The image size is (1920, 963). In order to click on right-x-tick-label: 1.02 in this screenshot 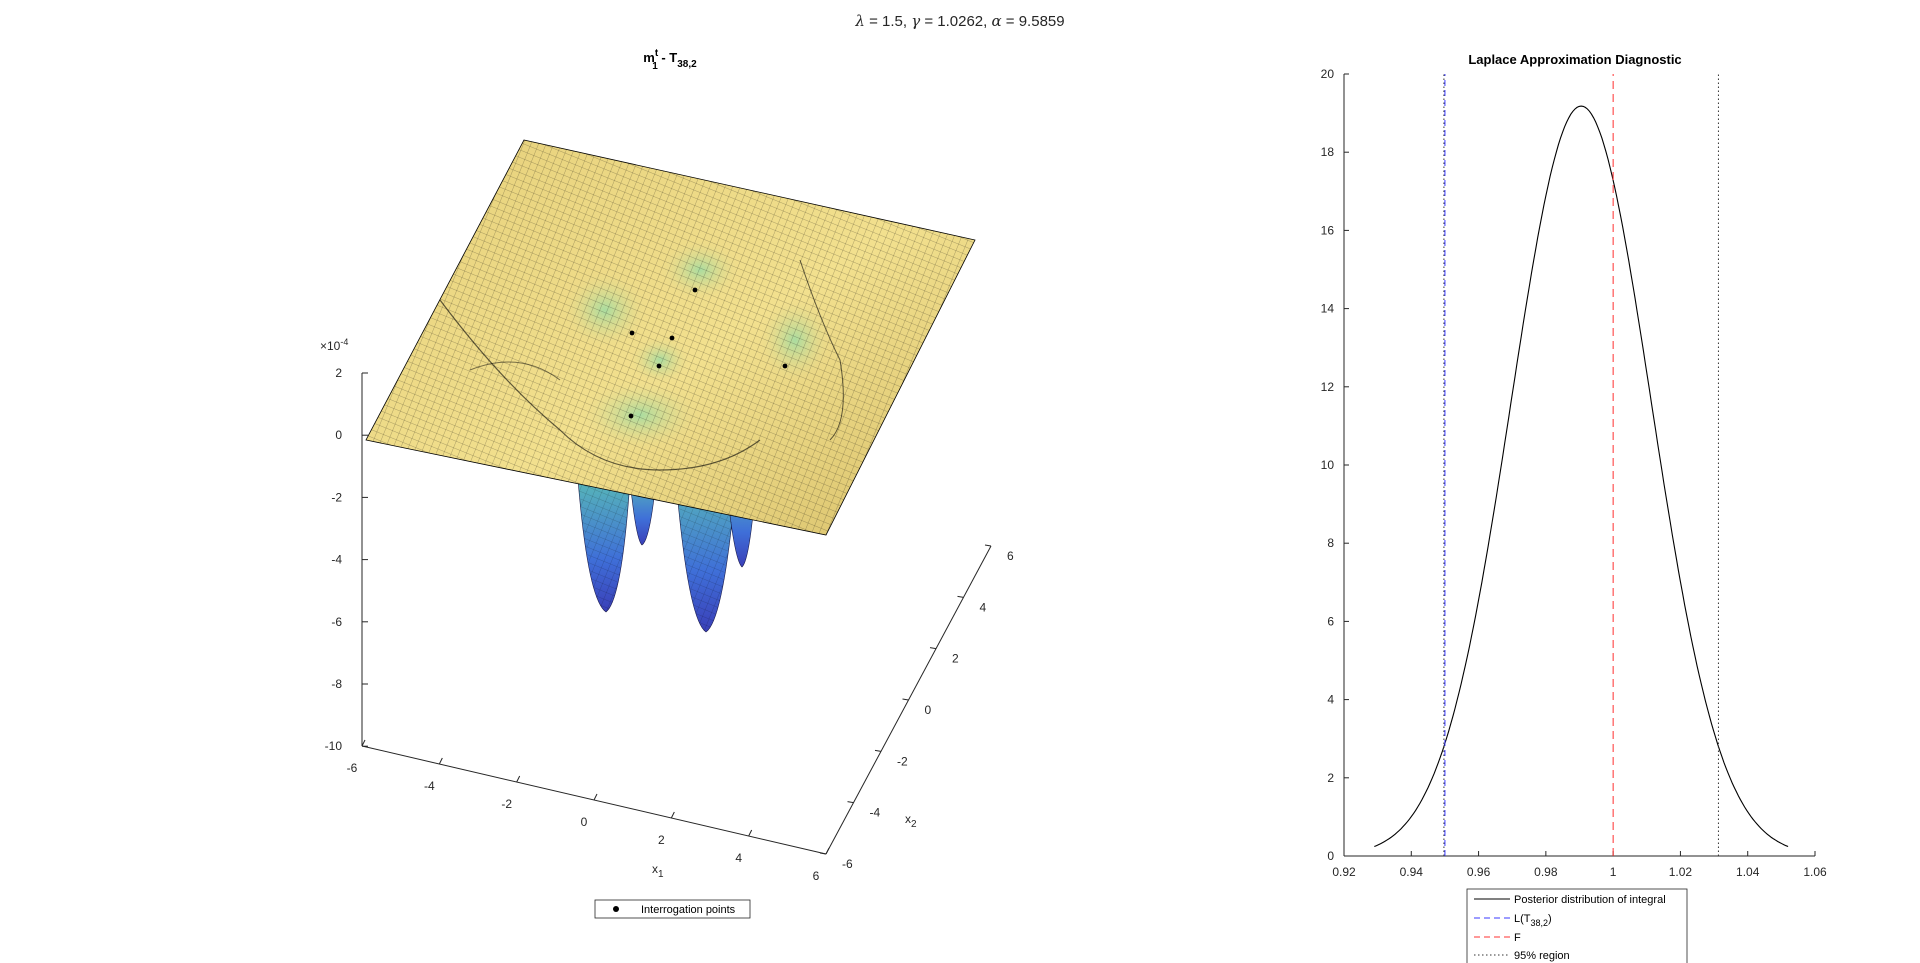, I will do `click(1681, 872)`.